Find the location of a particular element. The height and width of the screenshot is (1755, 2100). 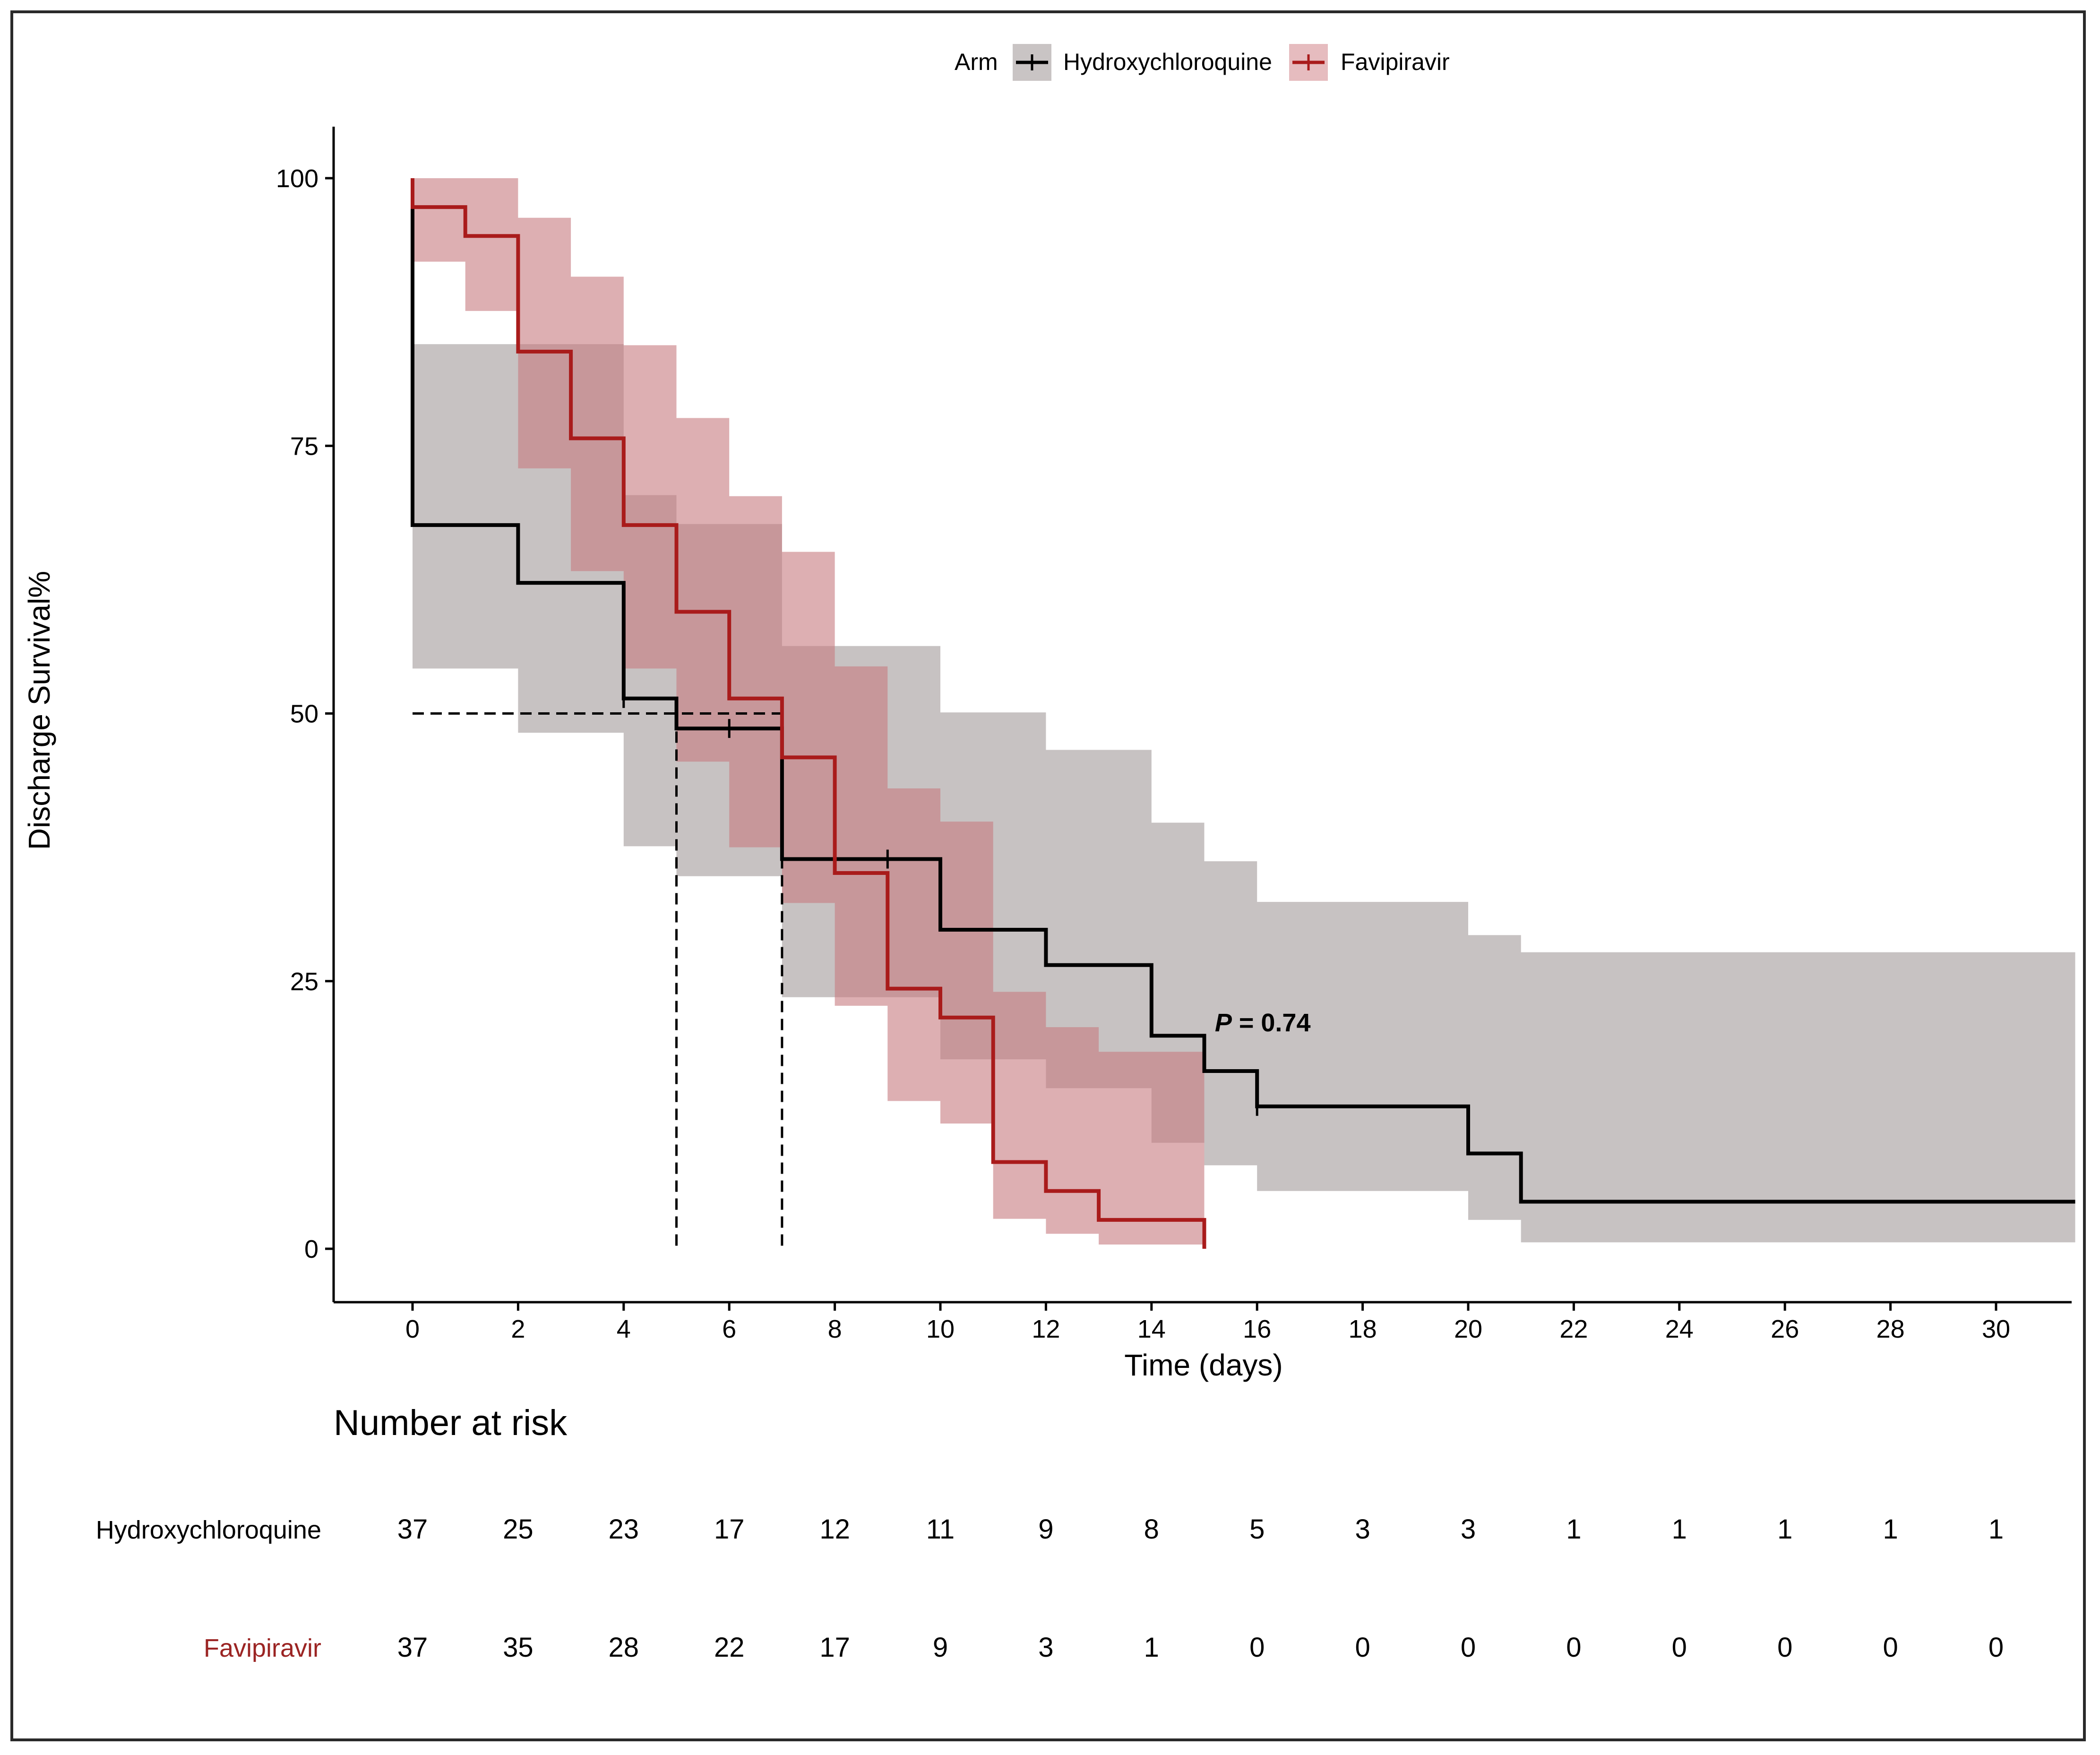

risk-cell-hydroxychloroquine: 5 is located at coordinates (1257, 1529).